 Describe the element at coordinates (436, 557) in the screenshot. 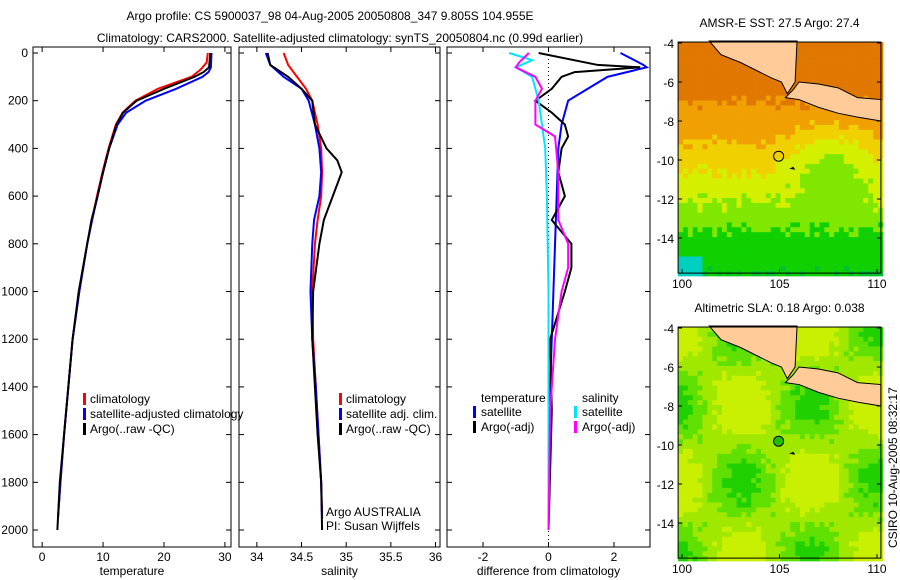

I see `x-tick-label: 36` at that location.